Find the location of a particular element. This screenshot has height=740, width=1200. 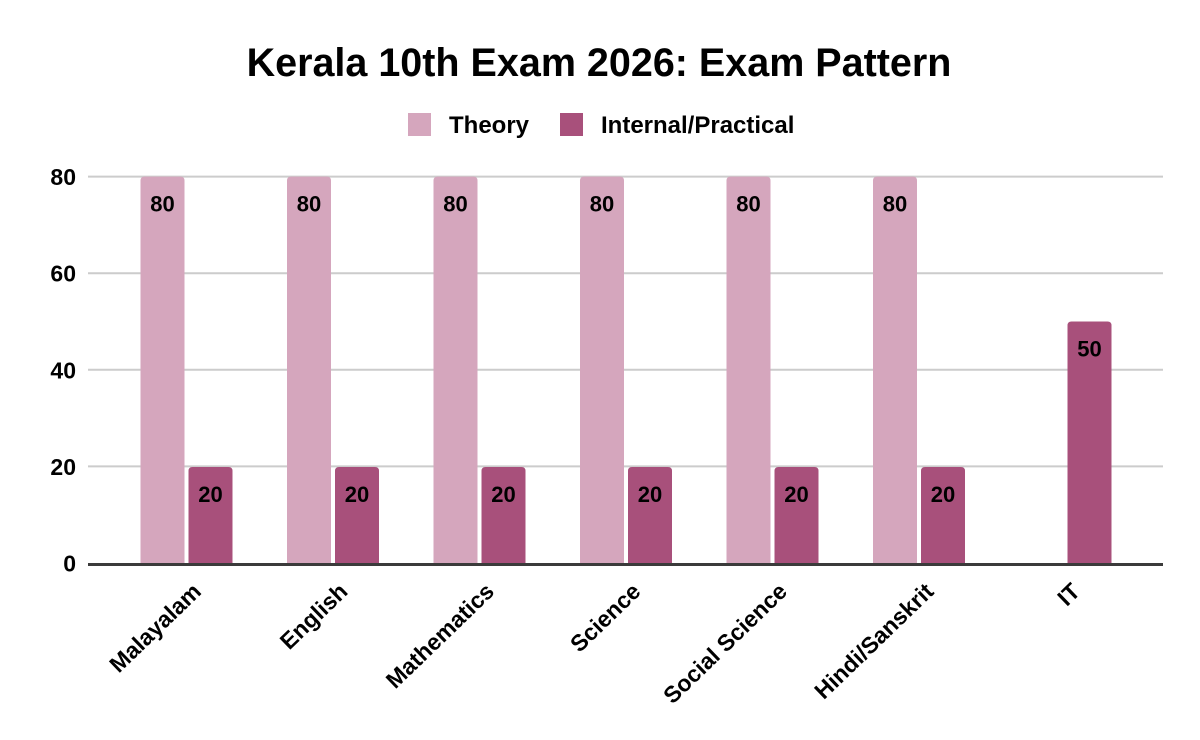

svg-text: 0 is located at coordinates (69, 564).